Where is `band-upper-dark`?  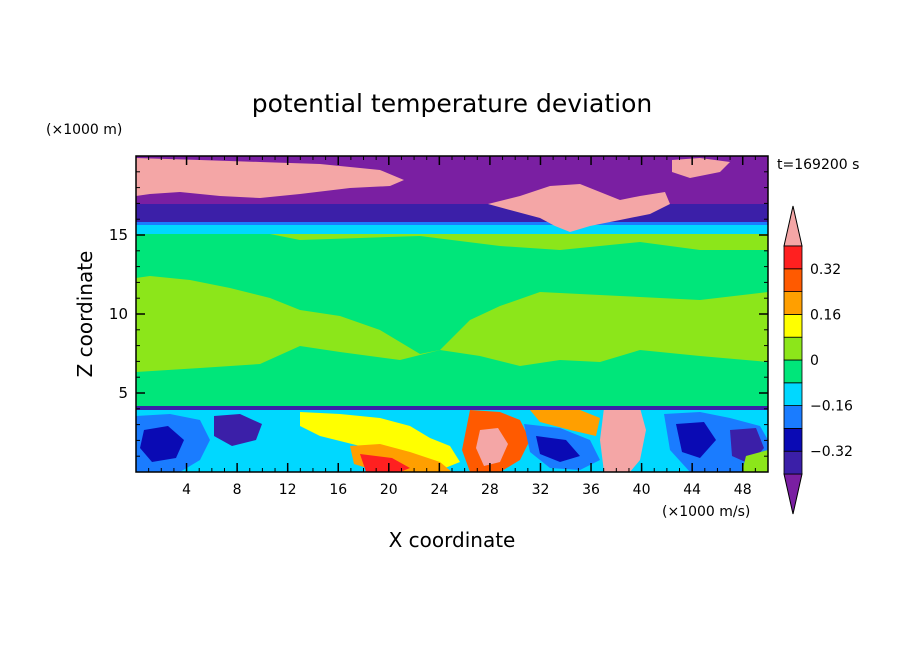 band-upper-dark is located at coordinates (452, 213).